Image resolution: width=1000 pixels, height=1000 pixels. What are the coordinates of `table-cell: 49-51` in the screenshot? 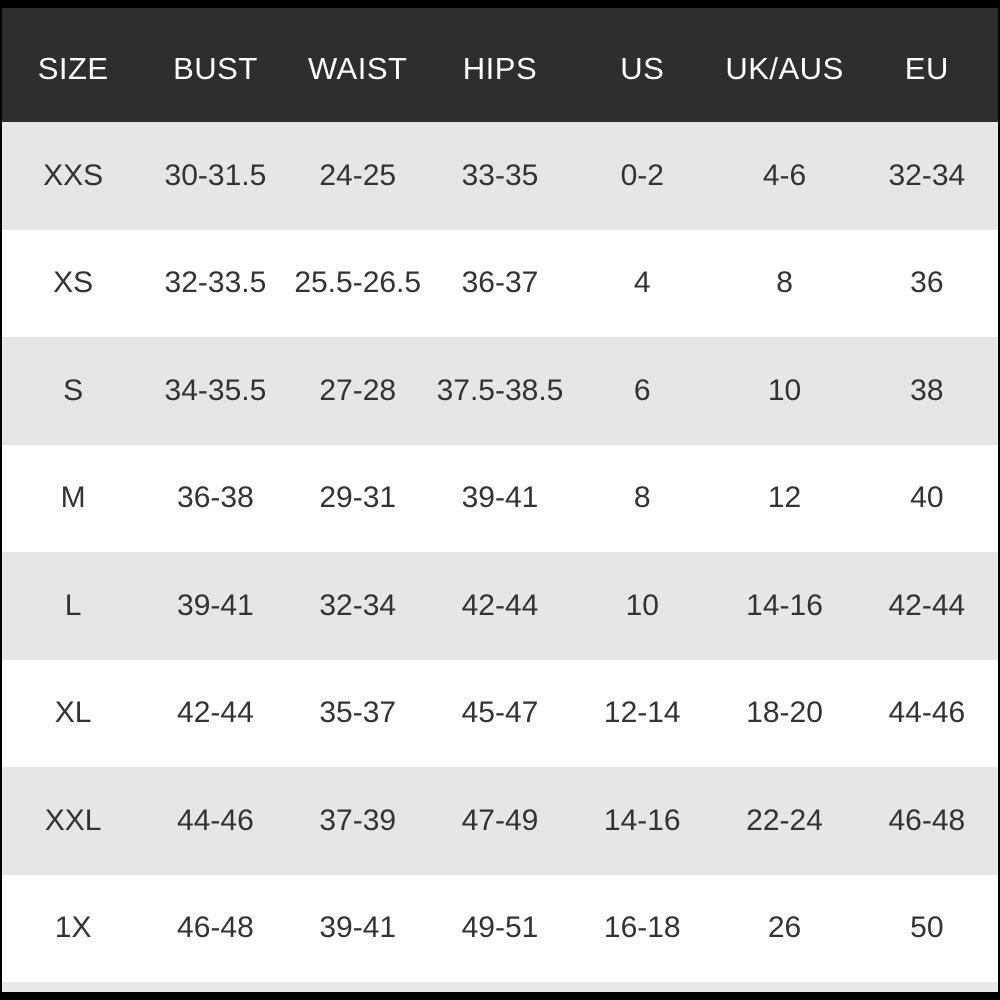 It's located at (500, 928).